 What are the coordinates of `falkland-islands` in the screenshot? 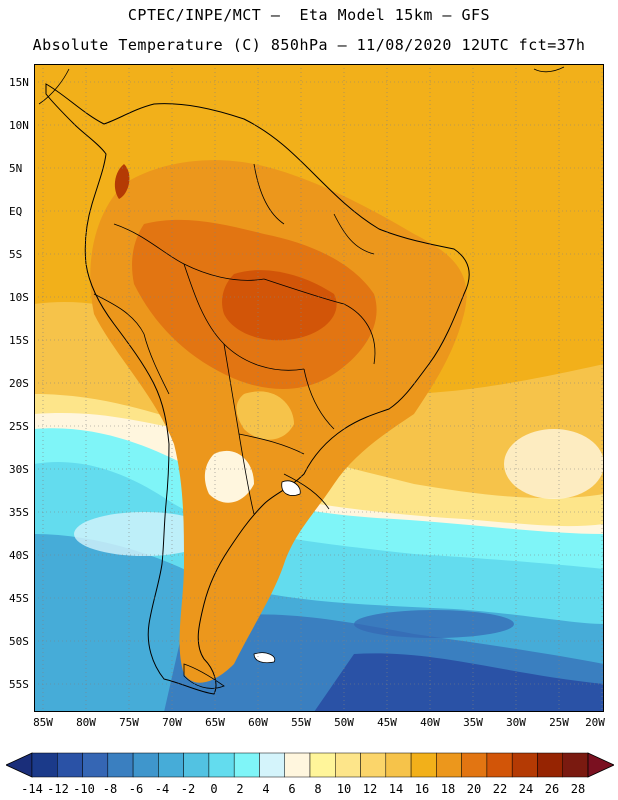 It's located at (264, 658).